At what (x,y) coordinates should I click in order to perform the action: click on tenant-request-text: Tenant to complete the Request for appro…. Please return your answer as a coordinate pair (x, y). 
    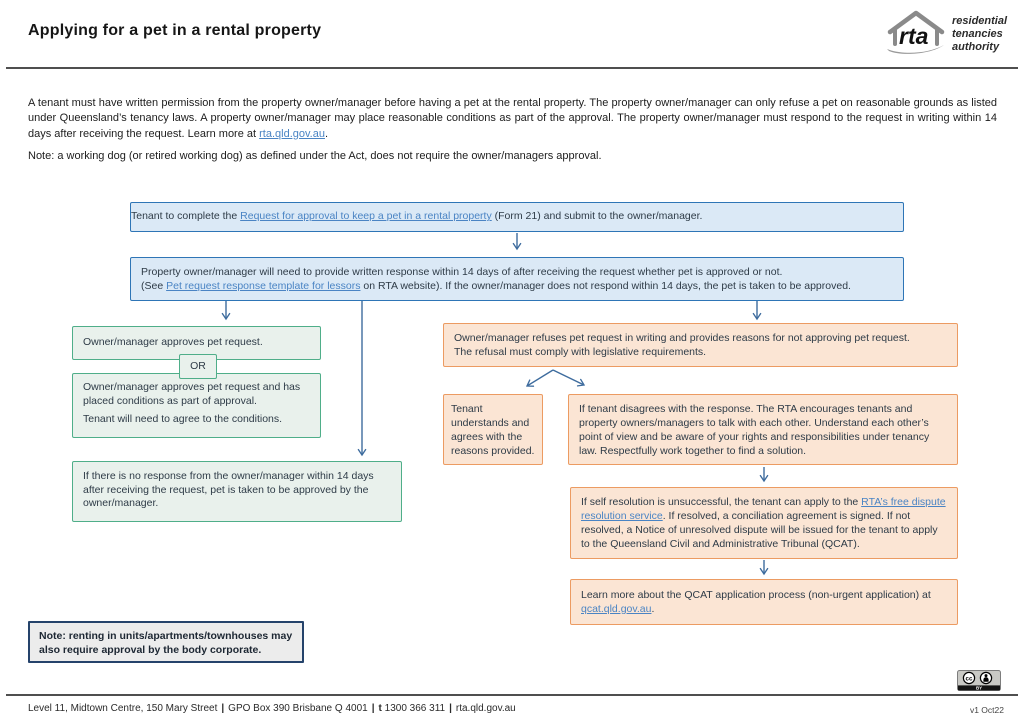
    Looking at the image, I should click on (416, 217).